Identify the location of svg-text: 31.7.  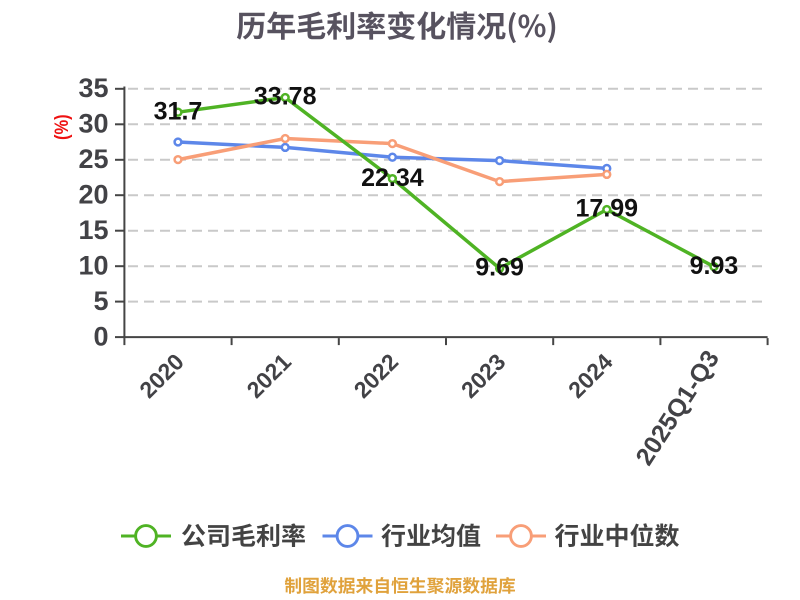
(178, 111).